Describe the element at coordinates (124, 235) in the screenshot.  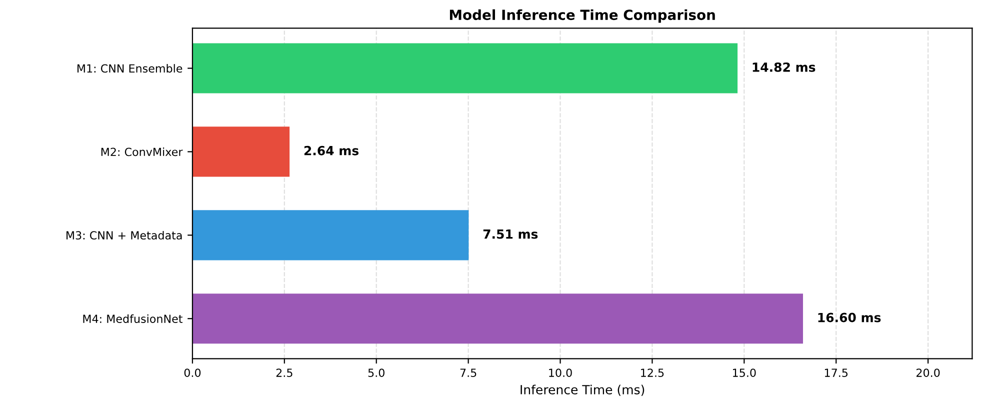
I see `y-tick-label: M3: CNN + Metadata` at that location.